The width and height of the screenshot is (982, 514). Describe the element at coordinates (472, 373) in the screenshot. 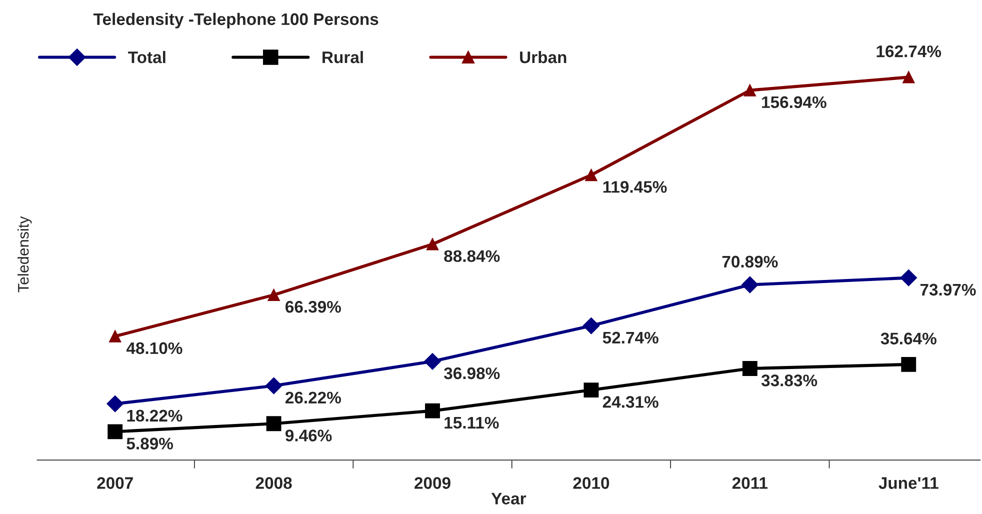

I see `data-label: 36.98%` at that location.